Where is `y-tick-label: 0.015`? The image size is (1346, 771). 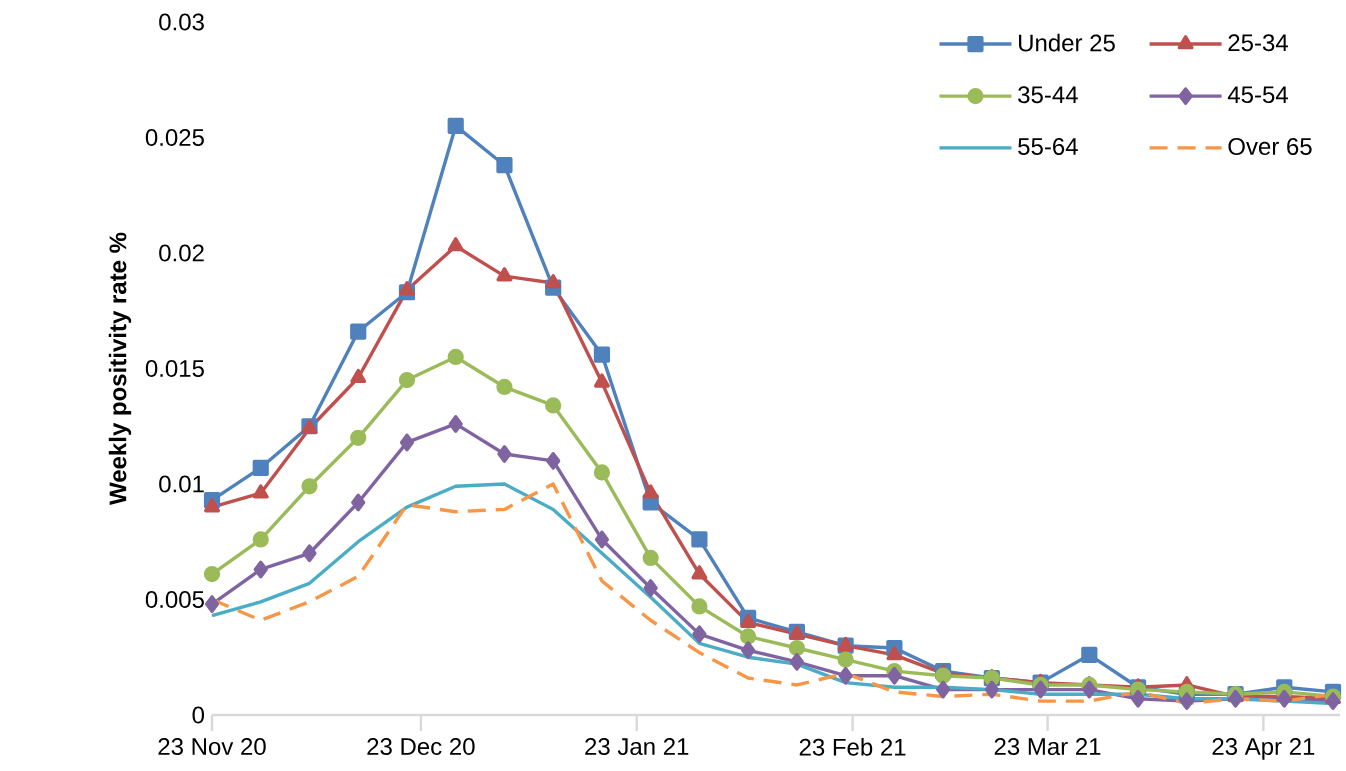
y-tick-label: 0.015 is located at coordinates (174, 368).